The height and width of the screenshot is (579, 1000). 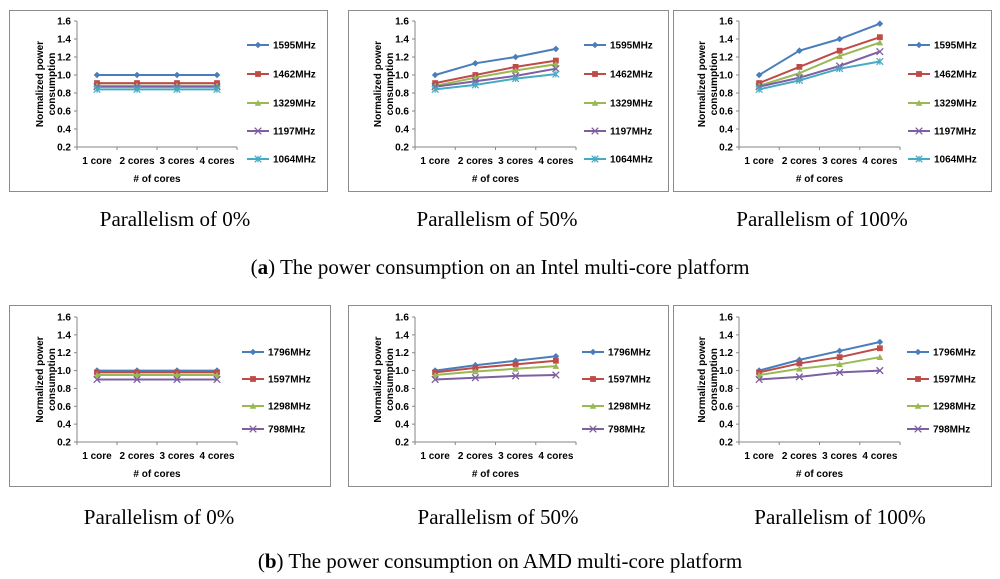 I want to click on y-tick-label: 0.4, so click(x=402, y=130).